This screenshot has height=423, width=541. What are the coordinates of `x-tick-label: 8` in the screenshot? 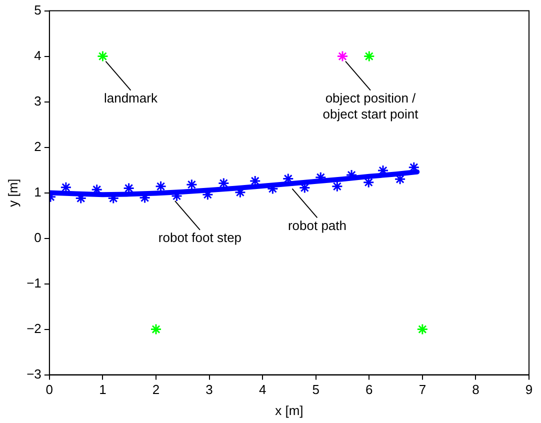 It's located at (476, 390).